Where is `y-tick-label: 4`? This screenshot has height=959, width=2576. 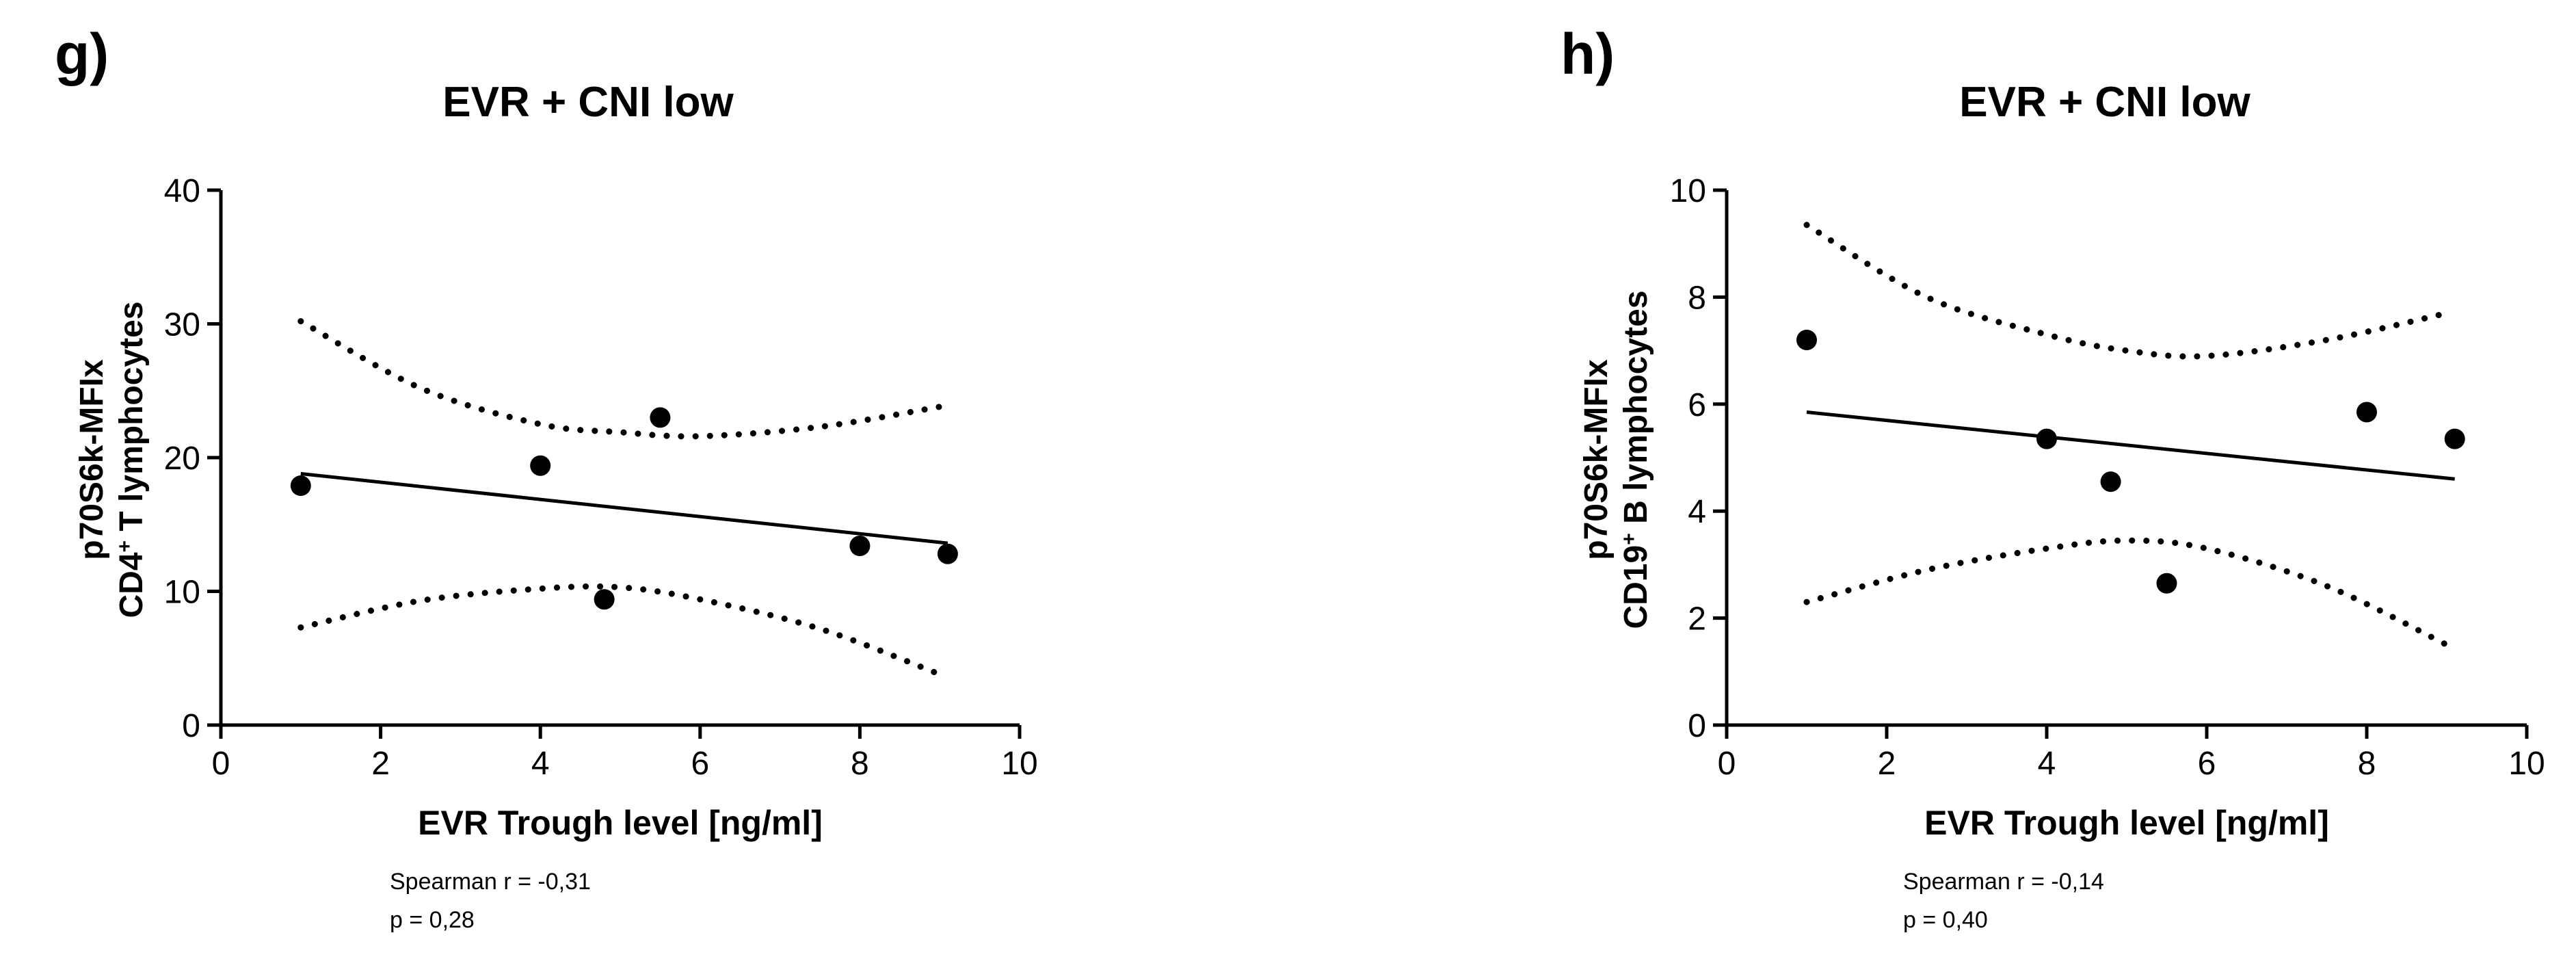
y-tick-label: 4 is located at coordinates (1697, 512).